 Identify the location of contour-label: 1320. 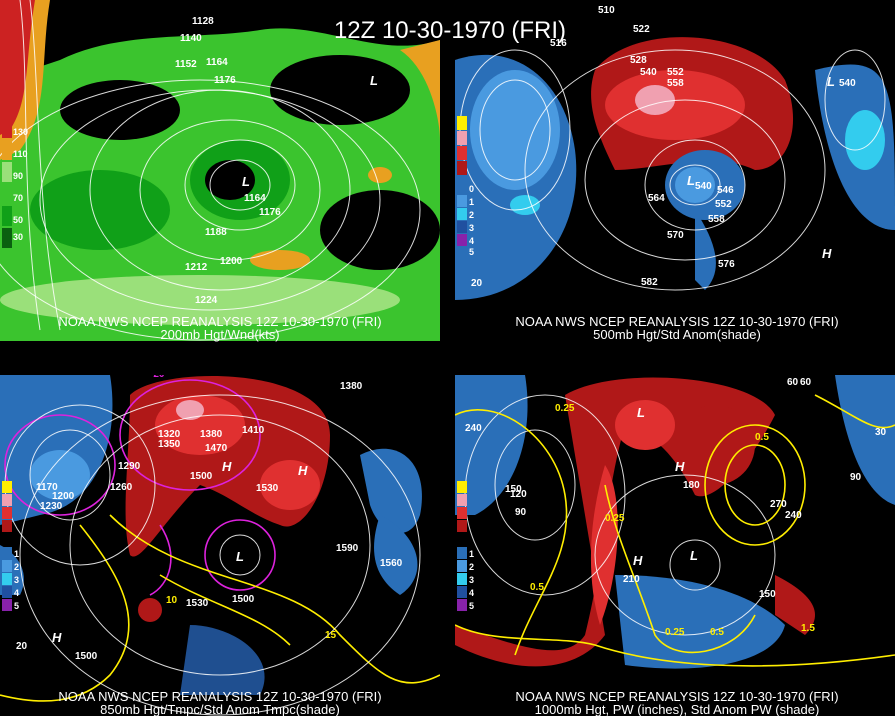
(169, 434).